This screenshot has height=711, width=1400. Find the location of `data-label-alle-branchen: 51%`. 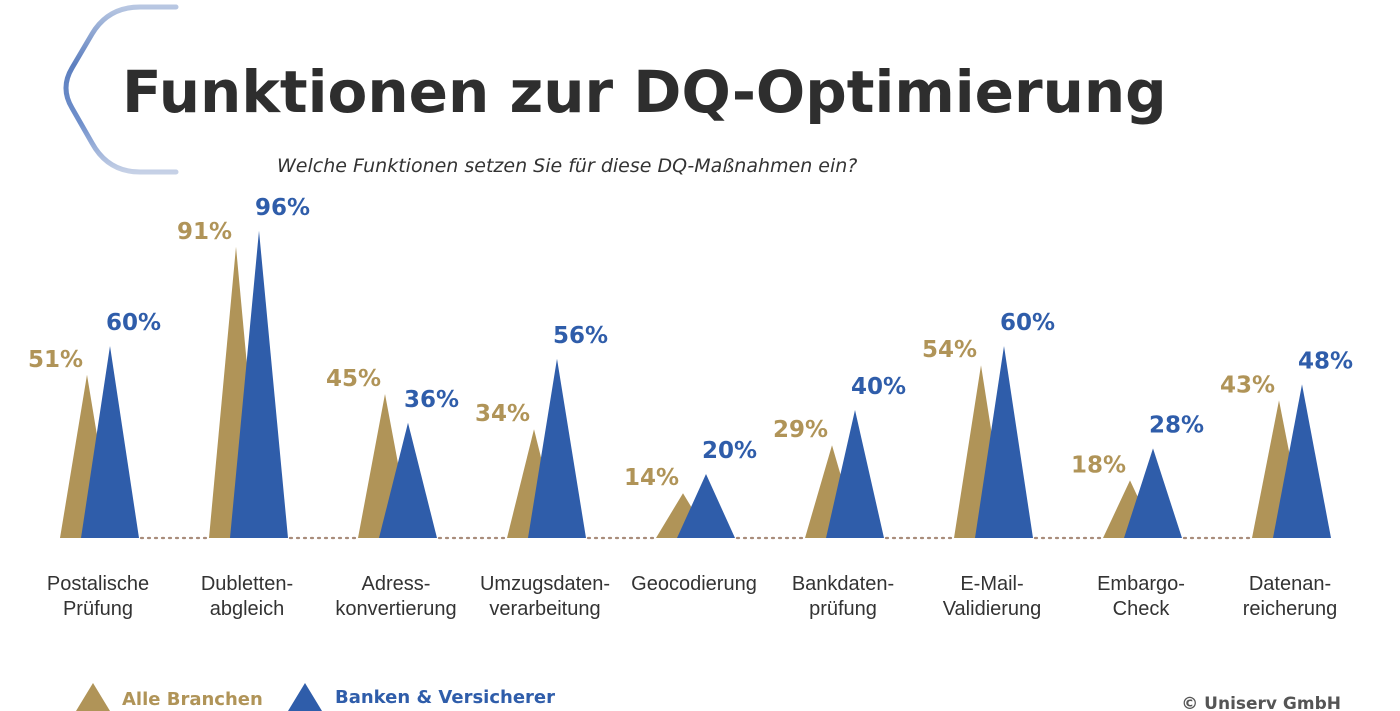

data-label-alle-branchen: 51% is located at coordinates (55, 360).